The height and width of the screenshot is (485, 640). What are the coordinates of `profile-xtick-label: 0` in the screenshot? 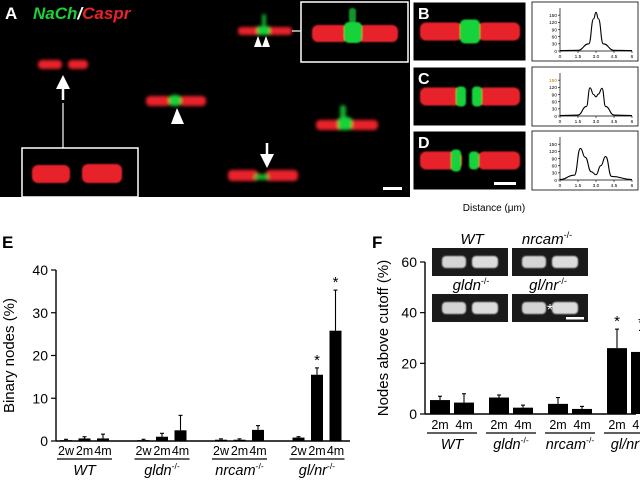 It's located at (560, 57).